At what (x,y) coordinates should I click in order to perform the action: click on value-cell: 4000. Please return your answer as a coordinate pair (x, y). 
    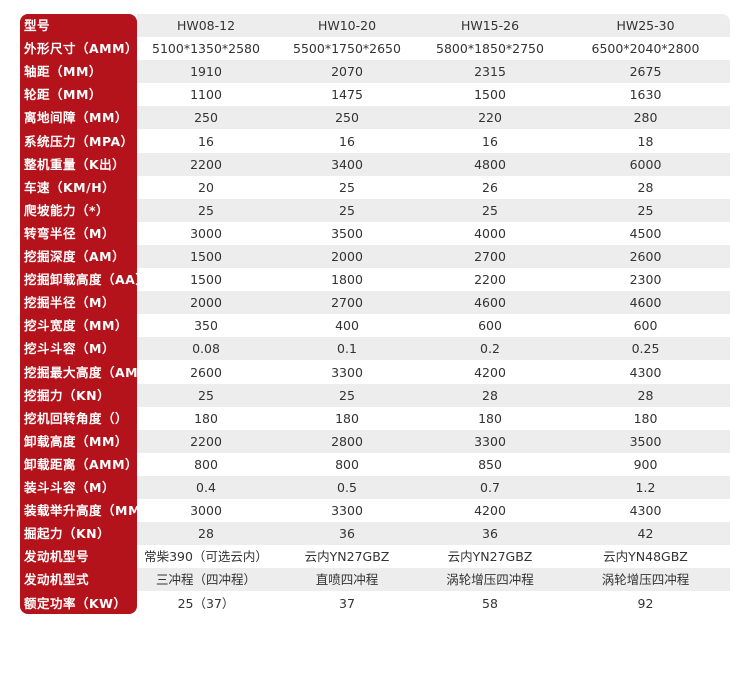
    Looking at the image, I should click on (490, 233).